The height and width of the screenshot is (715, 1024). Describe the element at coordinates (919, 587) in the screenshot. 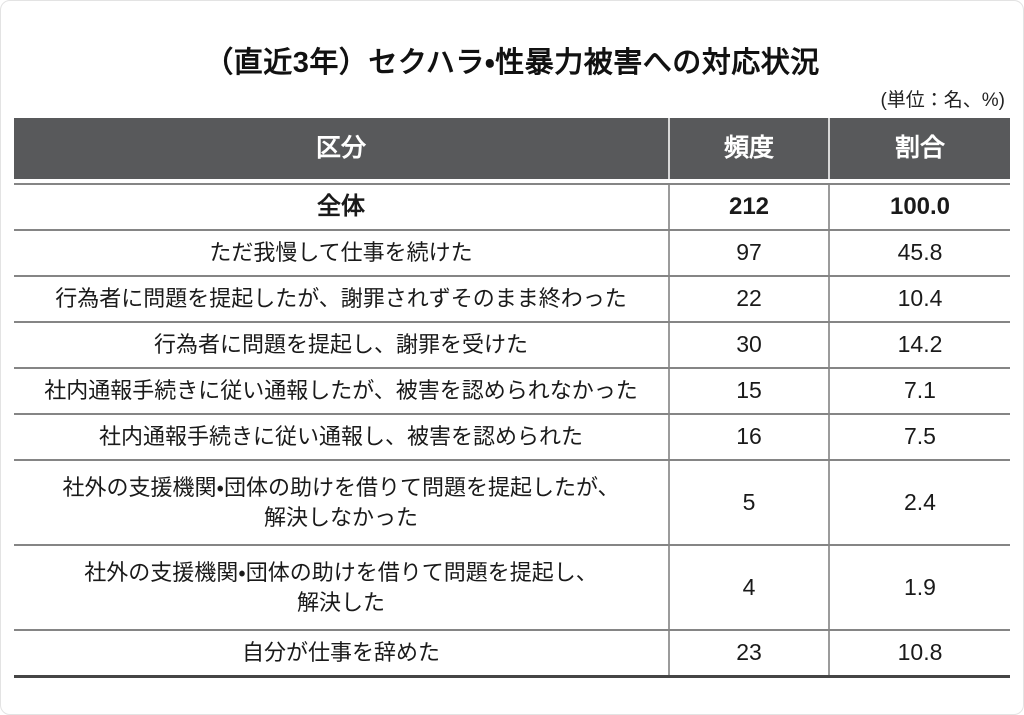

I see `row-ratio: 1.9` at that location.